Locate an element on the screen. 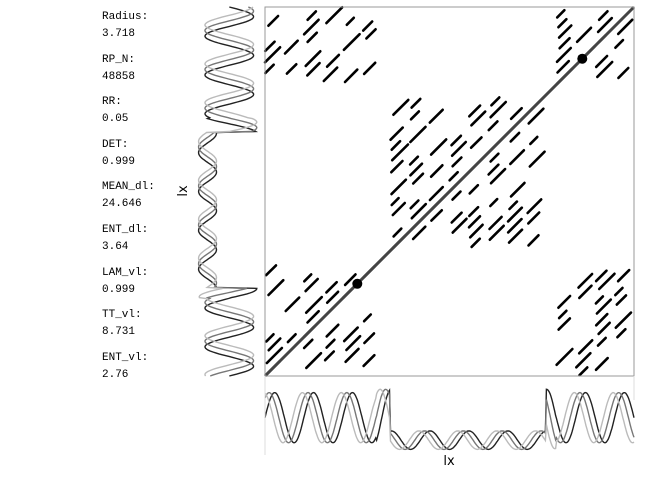 Image resolution: width=672 pixels, height=480 pixels. metric-item: DET: 0.999 is located at coordinates (147, 158).